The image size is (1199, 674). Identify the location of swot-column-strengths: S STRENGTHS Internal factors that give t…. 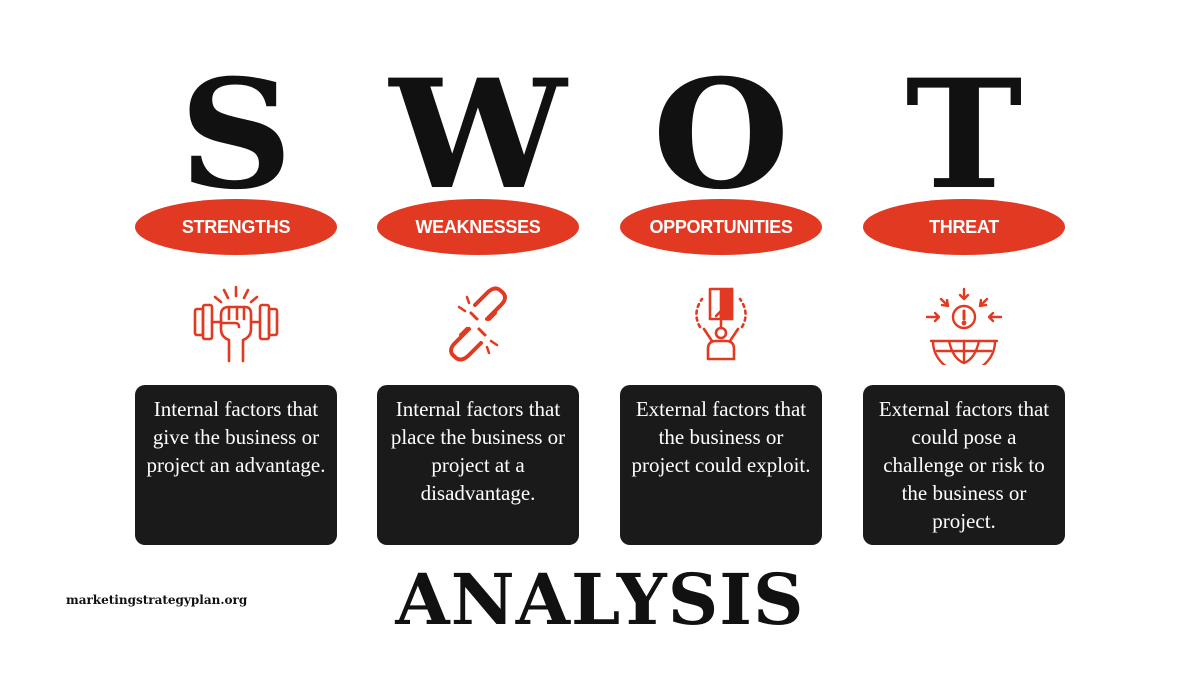
(236, 280).